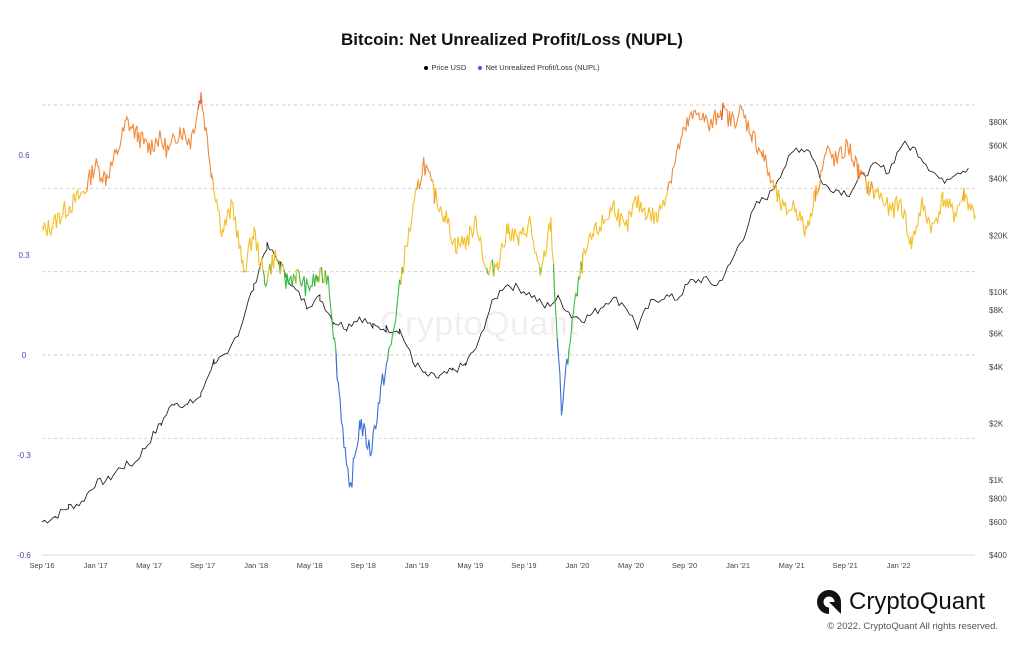 The width and height of the screenshot is (1024, 645). I want to click on y-right-tick-label: $800, so click(998, 498).